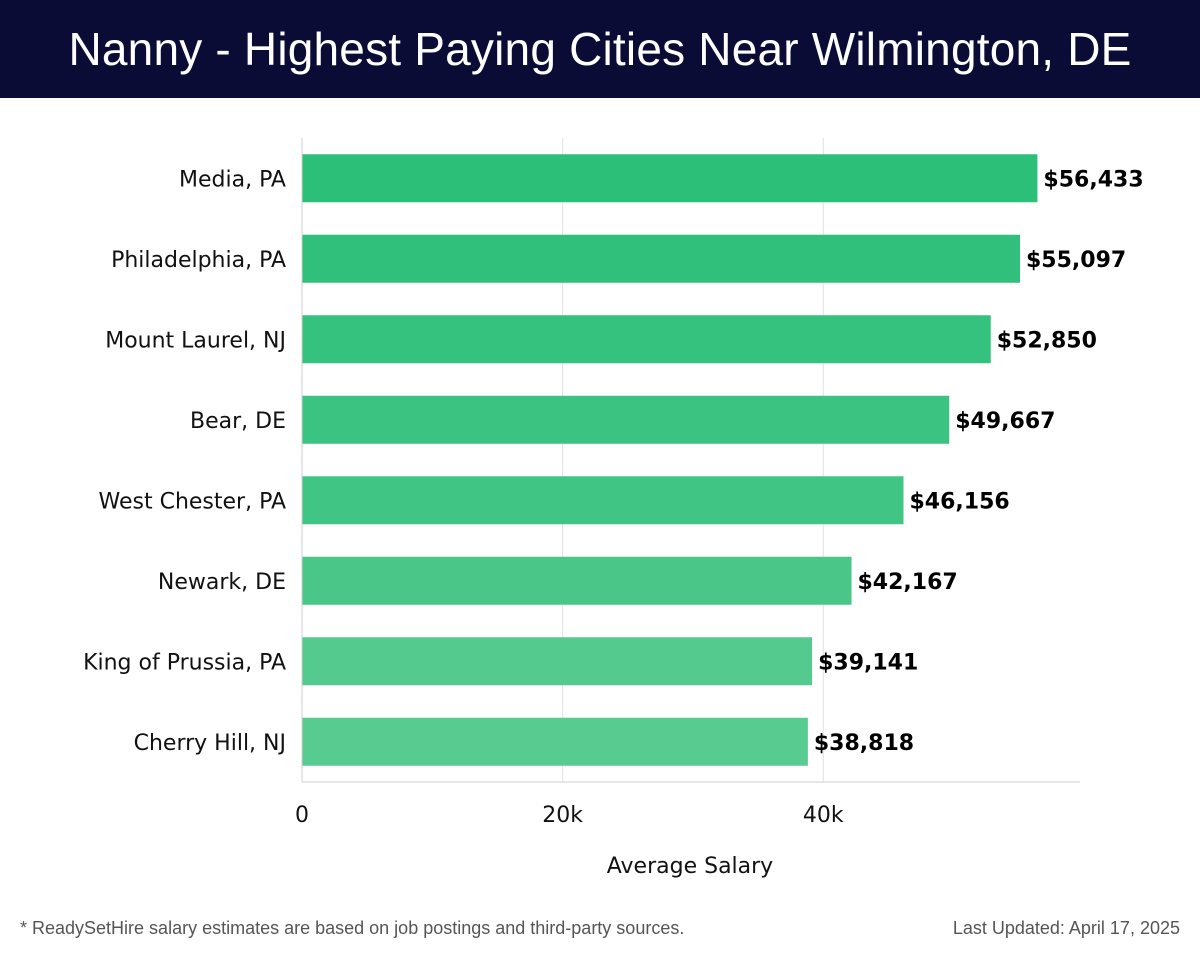 The width and height of the screenshot is (1200, 958). What do you see at coordinates (1005, 421) in the screenshot?
I see `value-label: $49,667` at bounding box center [1005, 421].